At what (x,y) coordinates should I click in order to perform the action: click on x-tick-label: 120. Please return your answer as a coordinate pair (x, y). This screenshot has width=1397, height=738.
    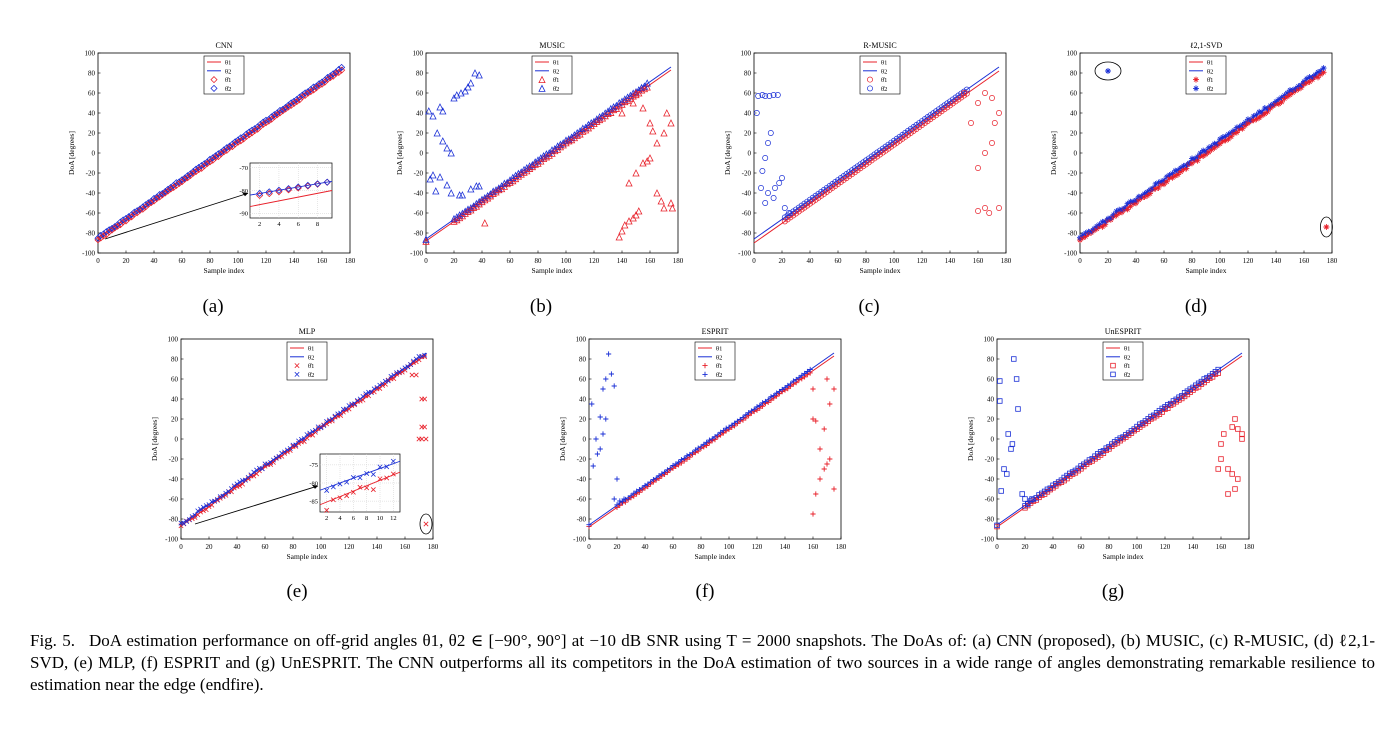
    Looking at the image, I should click on (349, 547).